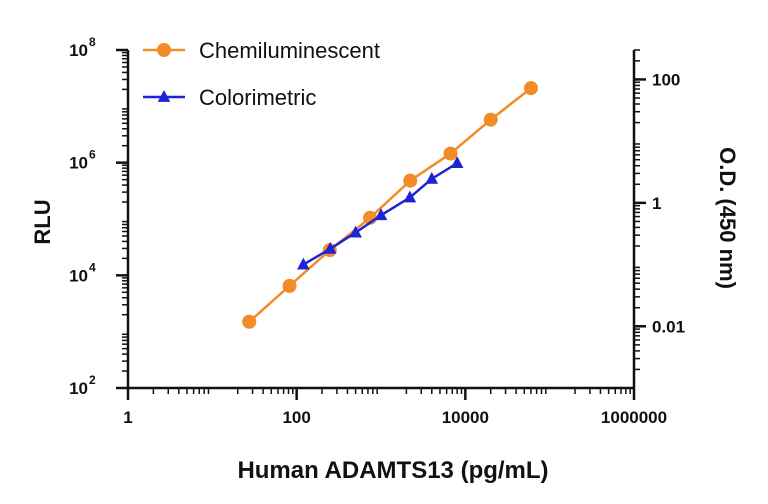 This screenshot has width=768, height=504. I want to click on y-right-tick-label: 0.01, so click(668, 326).